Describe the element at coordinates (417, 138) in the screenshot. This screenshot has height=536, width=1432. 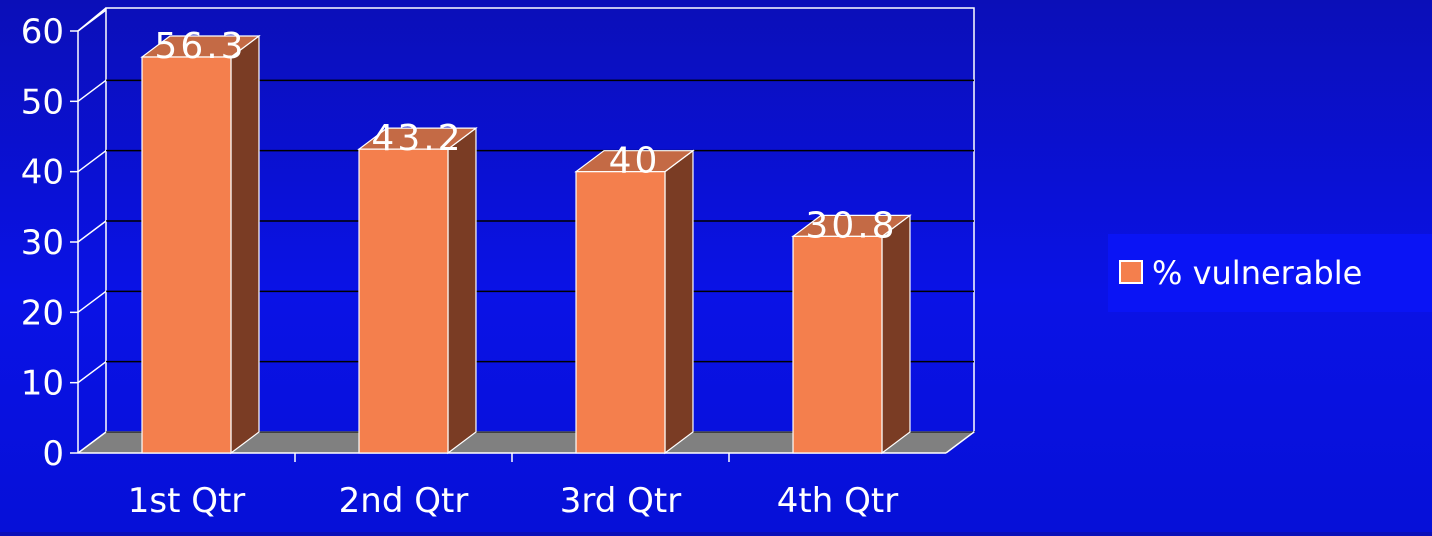
I see `data-label: 43.2` at that location.